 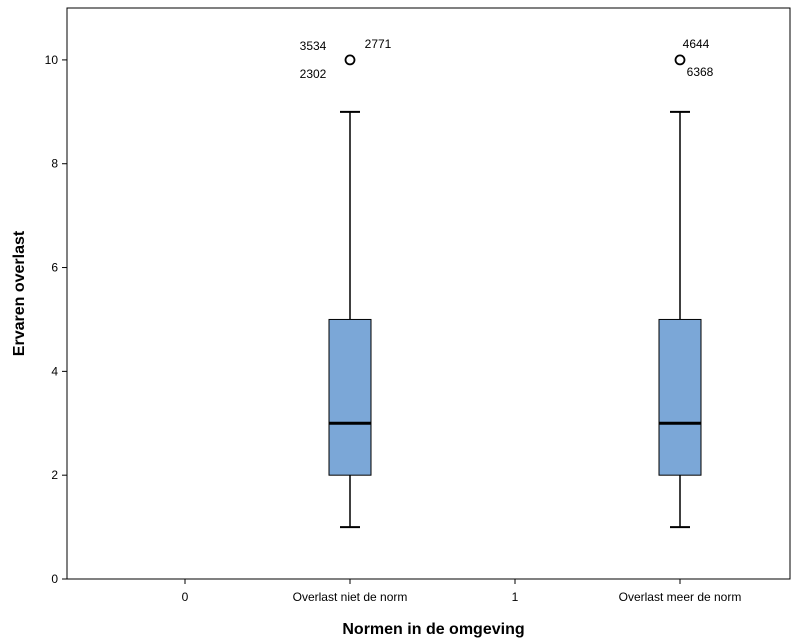 I want to click on y-tick-label: 4, so click(x=54, y=371).